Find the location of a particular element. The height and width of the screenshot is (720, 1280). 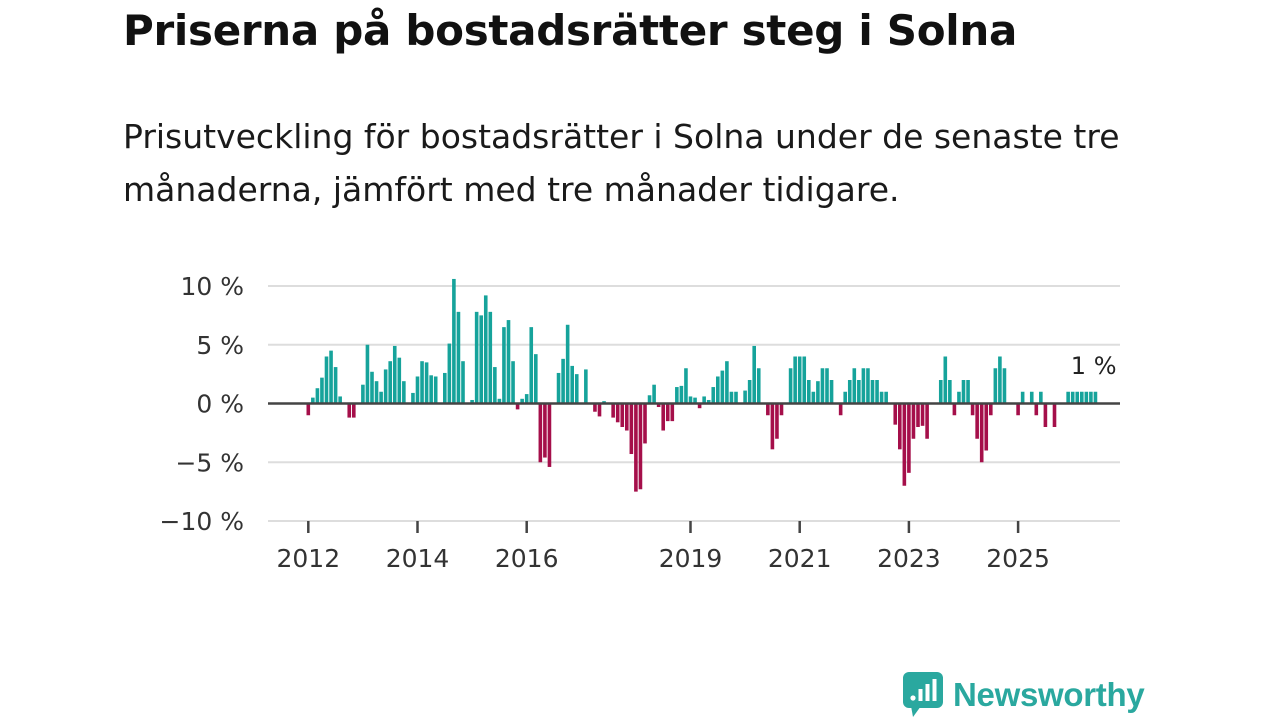

y-tick-label: 10 % is located at coordinates (212, 286).